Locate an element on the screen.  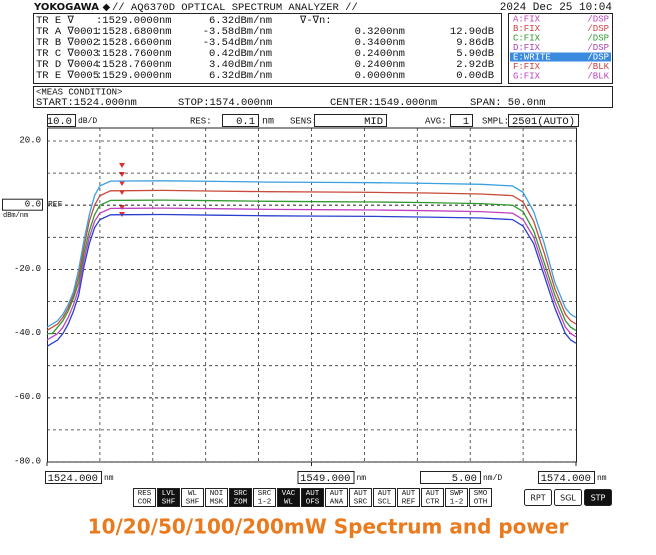
marker-cell: 0.00dB is located at coordinates (475, 76).